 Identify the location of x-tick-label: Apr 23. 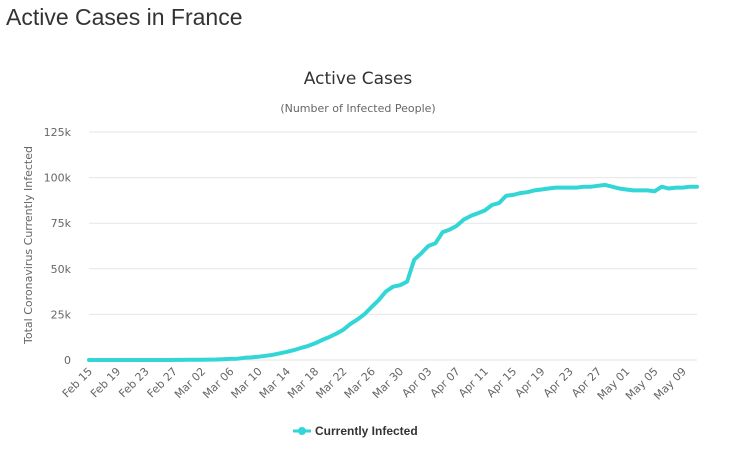
(558, 382).